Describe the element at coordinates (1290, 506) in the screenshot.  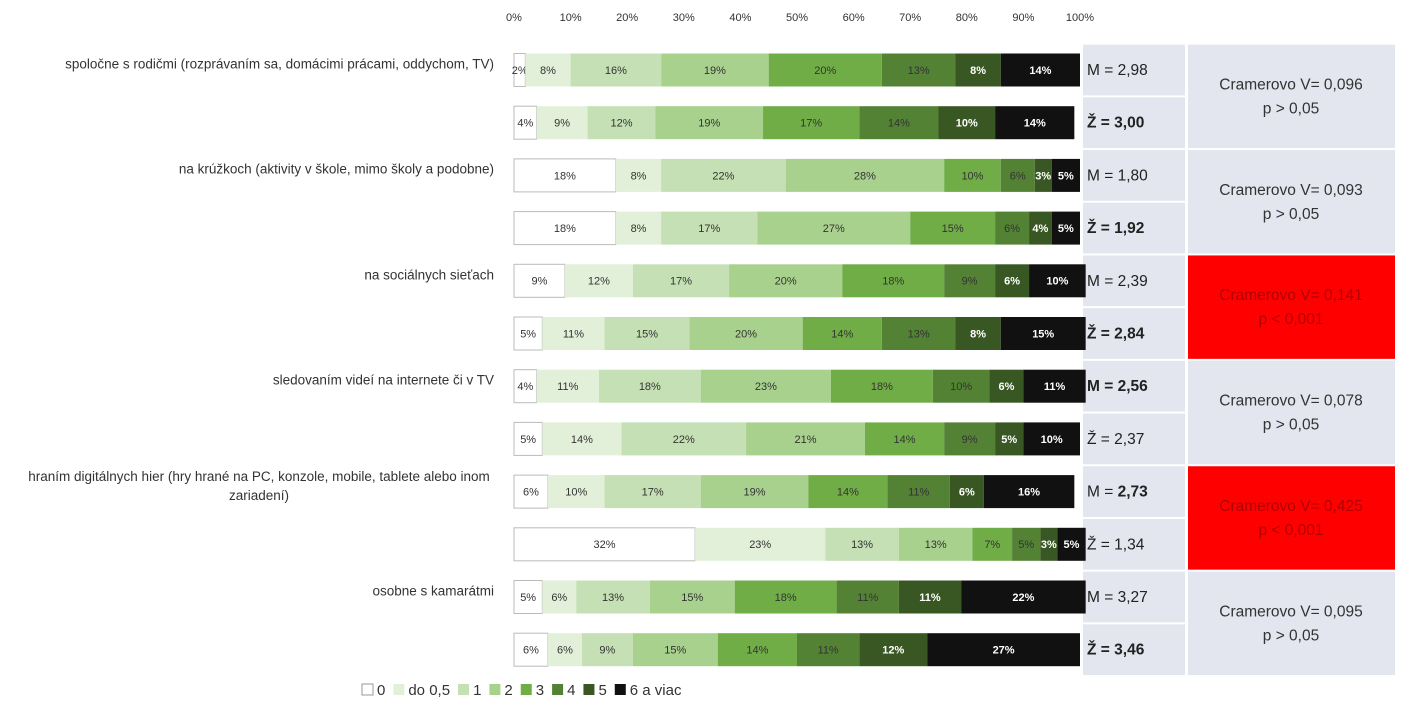
I see `cramer-value: Cramerovo V= 0,425` at that location.